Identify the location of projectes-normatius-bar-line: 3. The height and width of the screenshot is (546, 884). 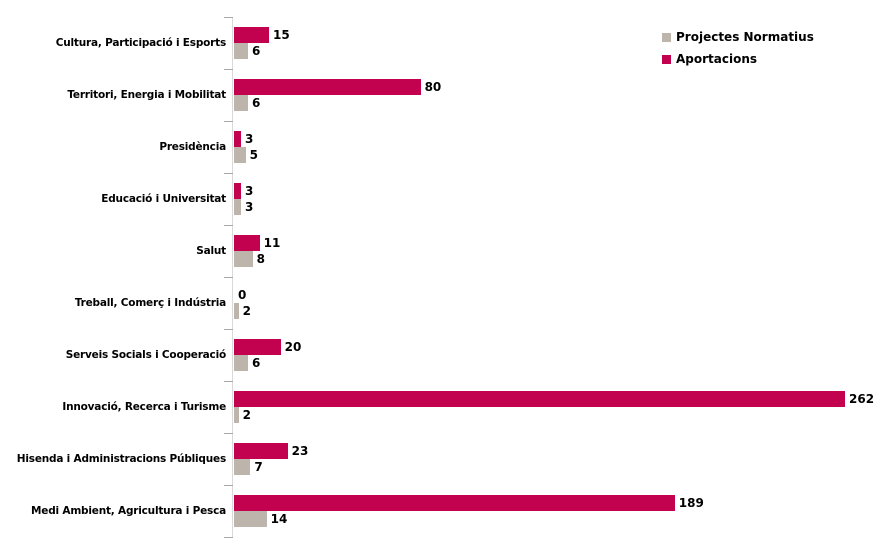
(559, 207).